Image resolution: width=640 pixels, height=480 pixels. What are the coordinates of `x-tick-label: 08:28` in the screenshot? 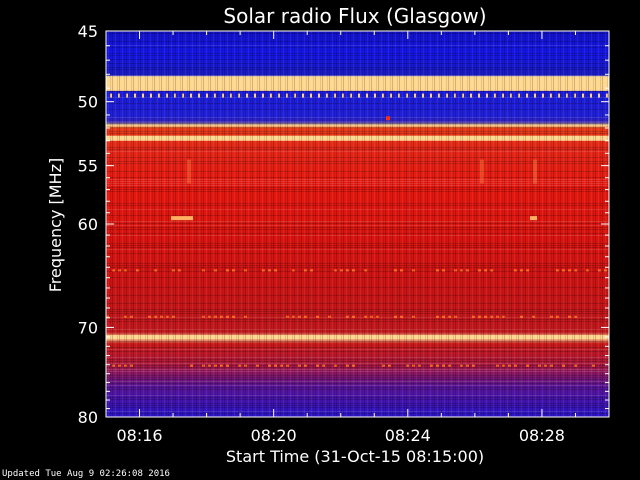 It's located at (542, 435).